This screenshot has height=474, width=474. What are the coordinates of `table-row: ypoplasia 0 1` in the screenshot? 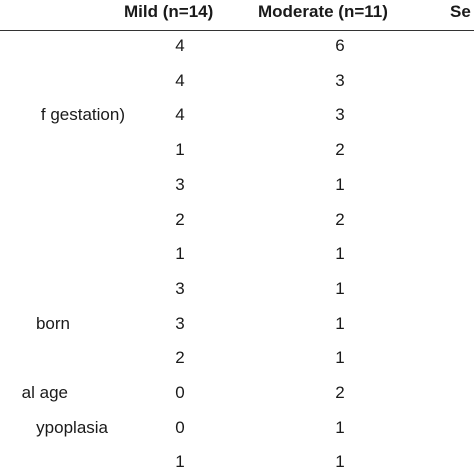 It's located at (237, 435).